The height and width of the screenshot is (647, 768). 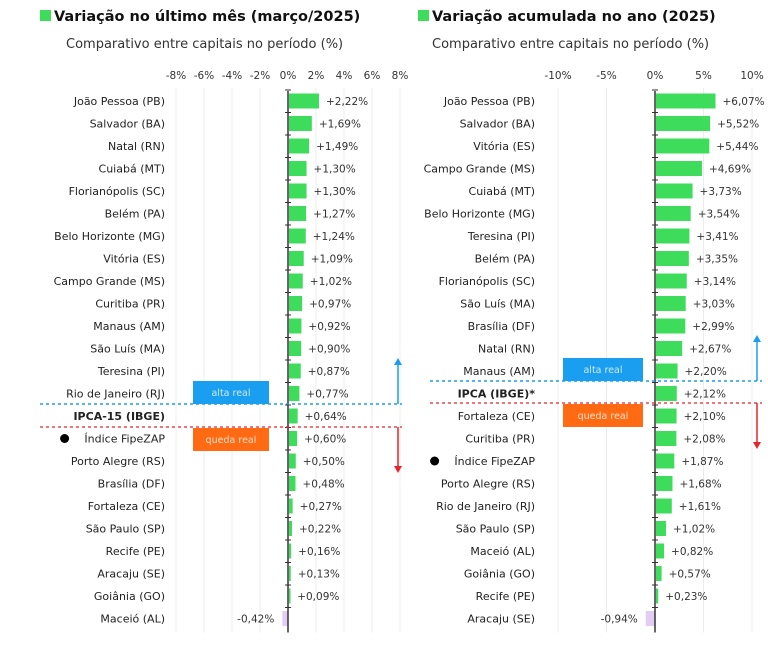 I want to click on value-label: +1,49%, so click(x=337, y=147).